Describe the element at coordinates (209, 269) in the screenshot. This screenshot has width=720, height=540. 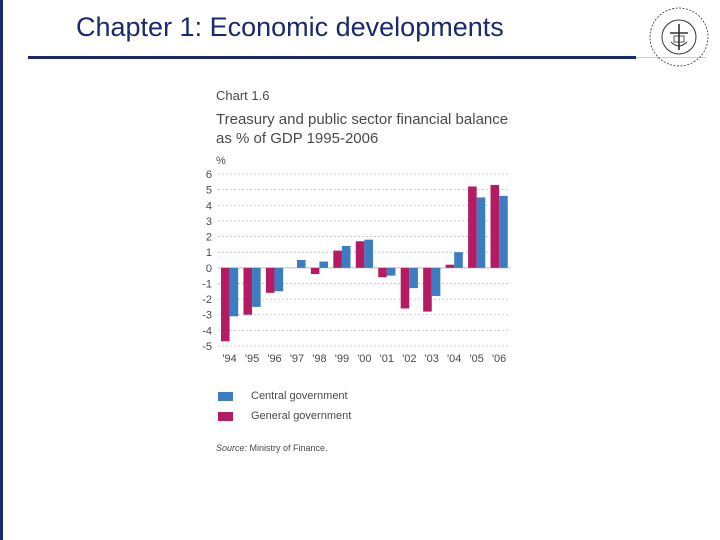
I see `y-tick-label: 0` at that location.